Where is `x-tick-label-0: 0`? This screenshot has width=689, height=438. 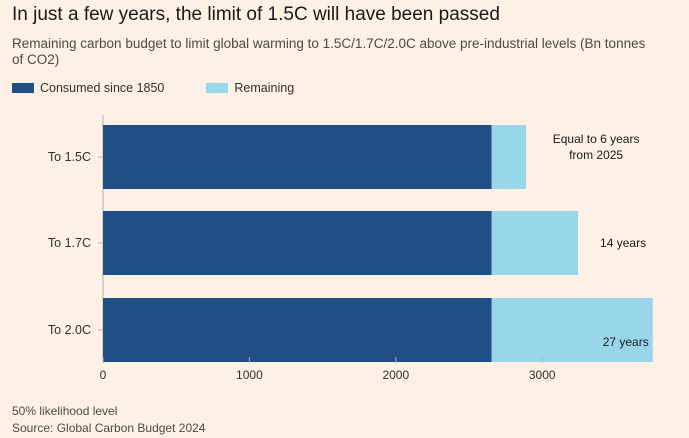
x-tick-label-0: 0 is located at coordinates (103, 375).